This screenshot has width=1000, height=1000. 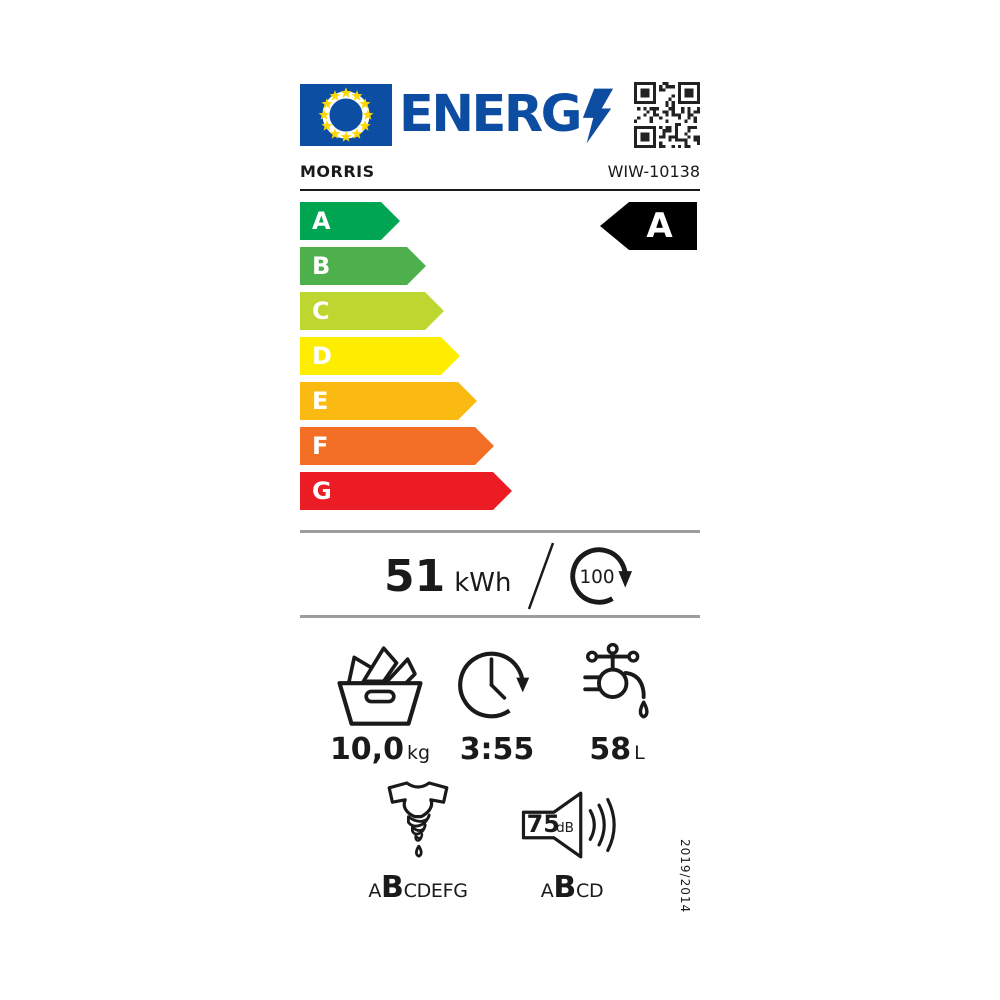 I want to click on energy-value: 51, so click(x=415, y=576).